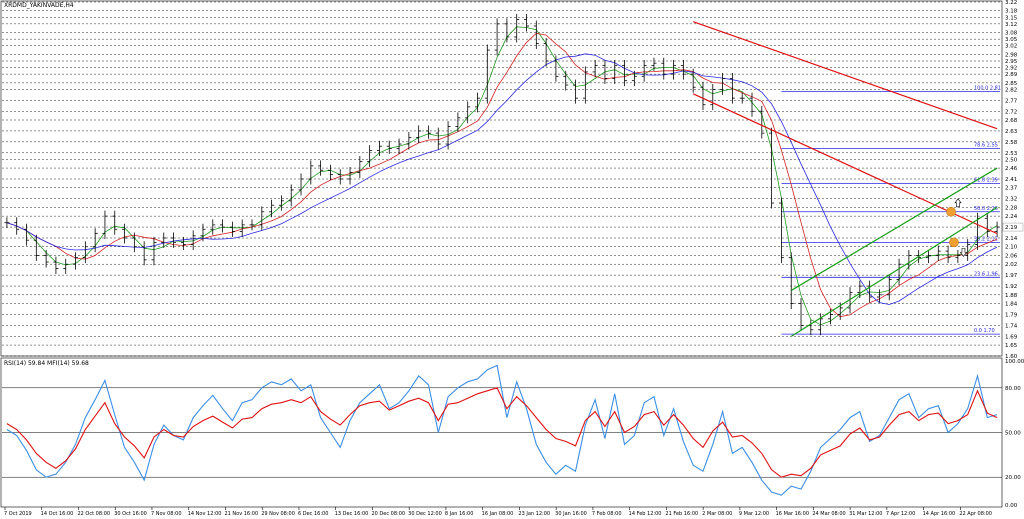 The height and width of the screenshot is (519, 1024). What do you see at coordinates (754, 514) in the screenshot?
I see `date-tick-label: 9 Mar 12:00` at bounding box center [754, 514].